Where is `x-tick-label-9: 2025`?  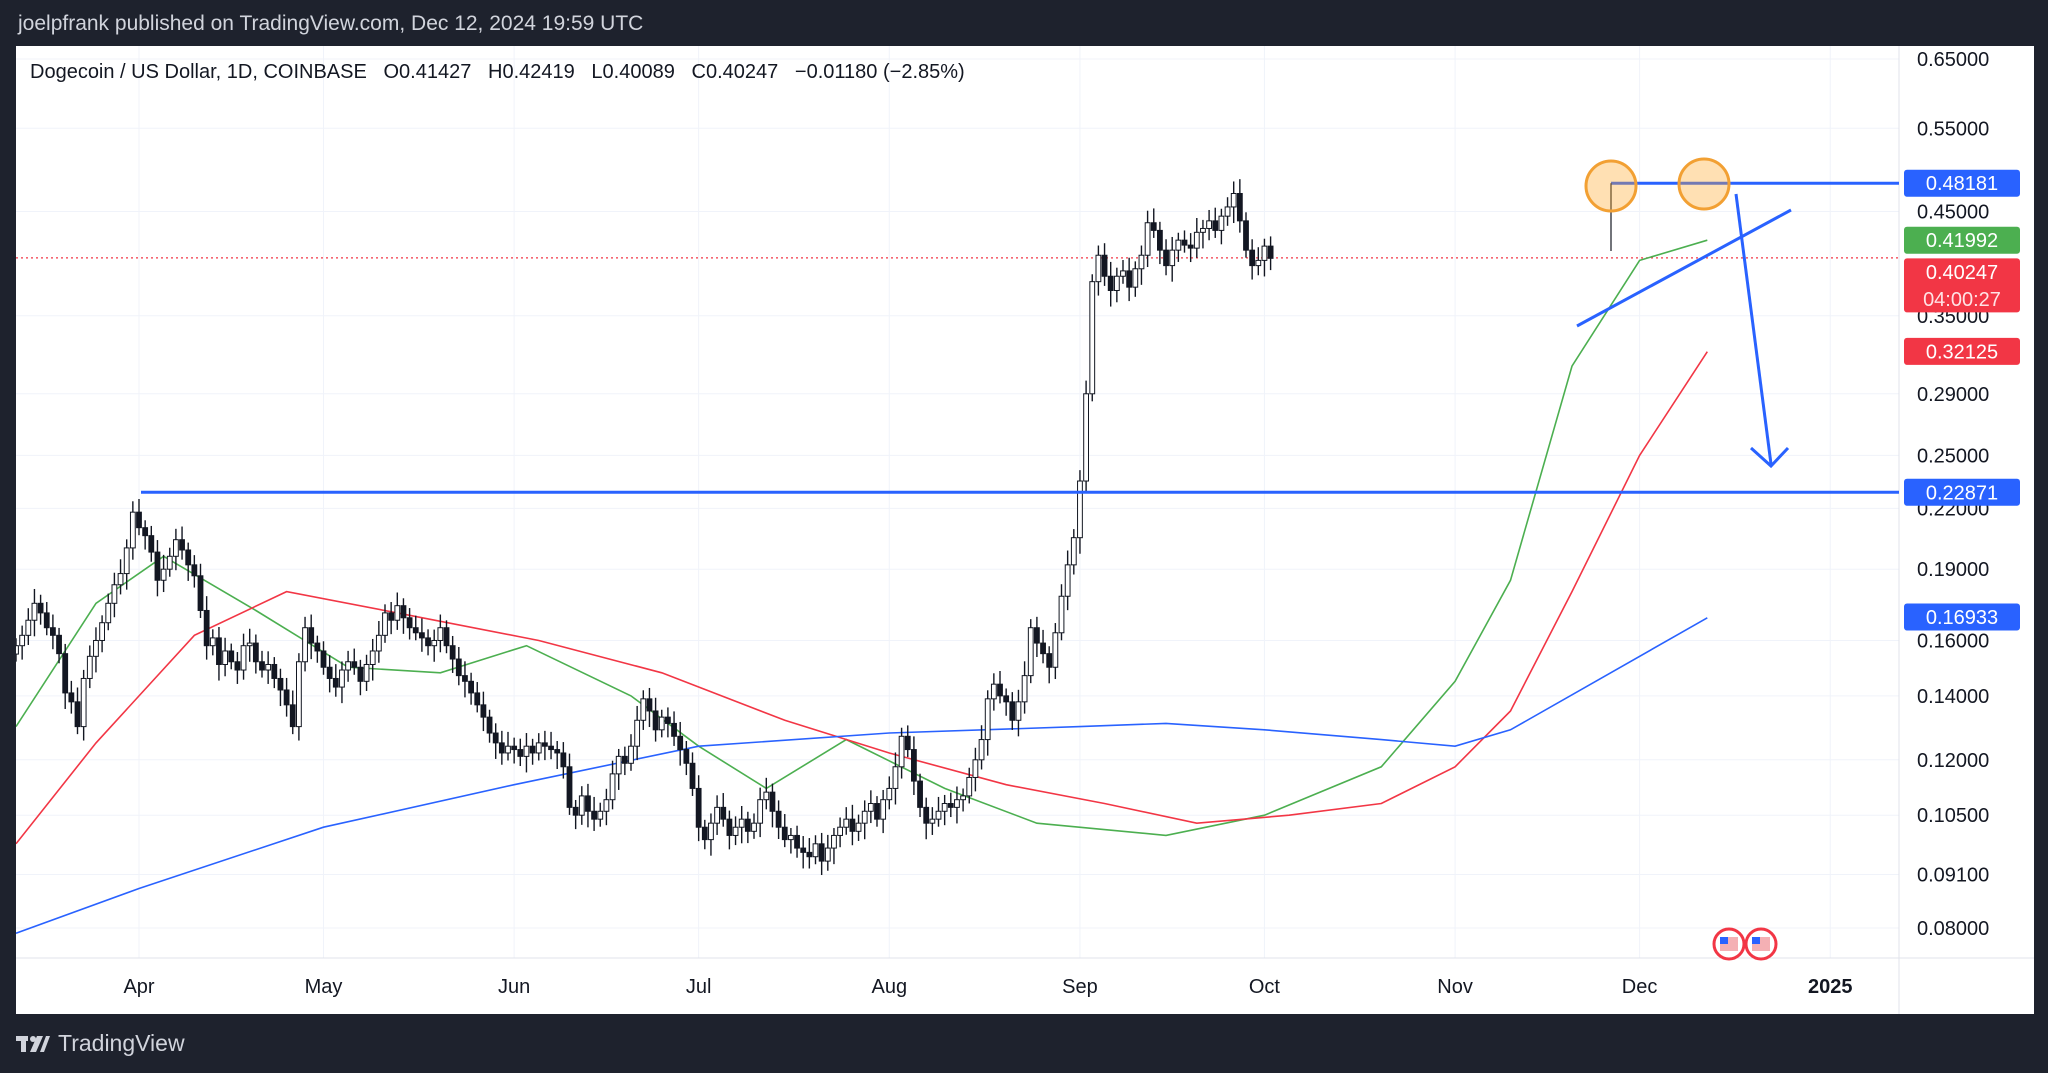
x-tick-label-9: 2025 is located at coordinates (1830, 987).